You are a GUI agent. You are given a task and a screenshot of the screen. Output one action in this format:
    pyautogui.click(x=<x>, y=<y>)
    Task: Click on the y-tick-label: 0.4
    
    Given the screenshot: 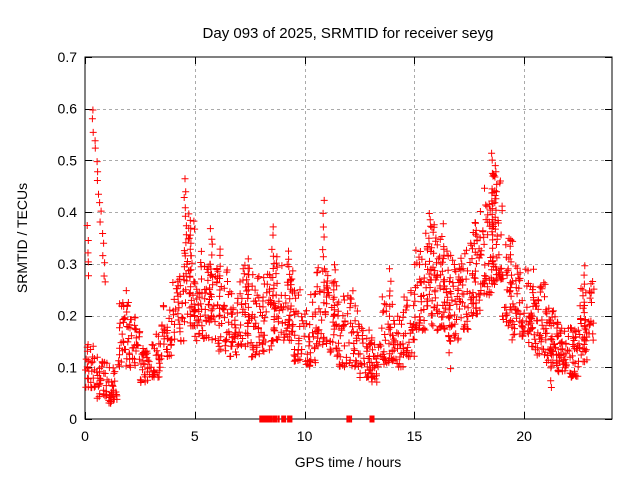 What is the action you would take?
    pyautogui.click(x=68, y=212)
    